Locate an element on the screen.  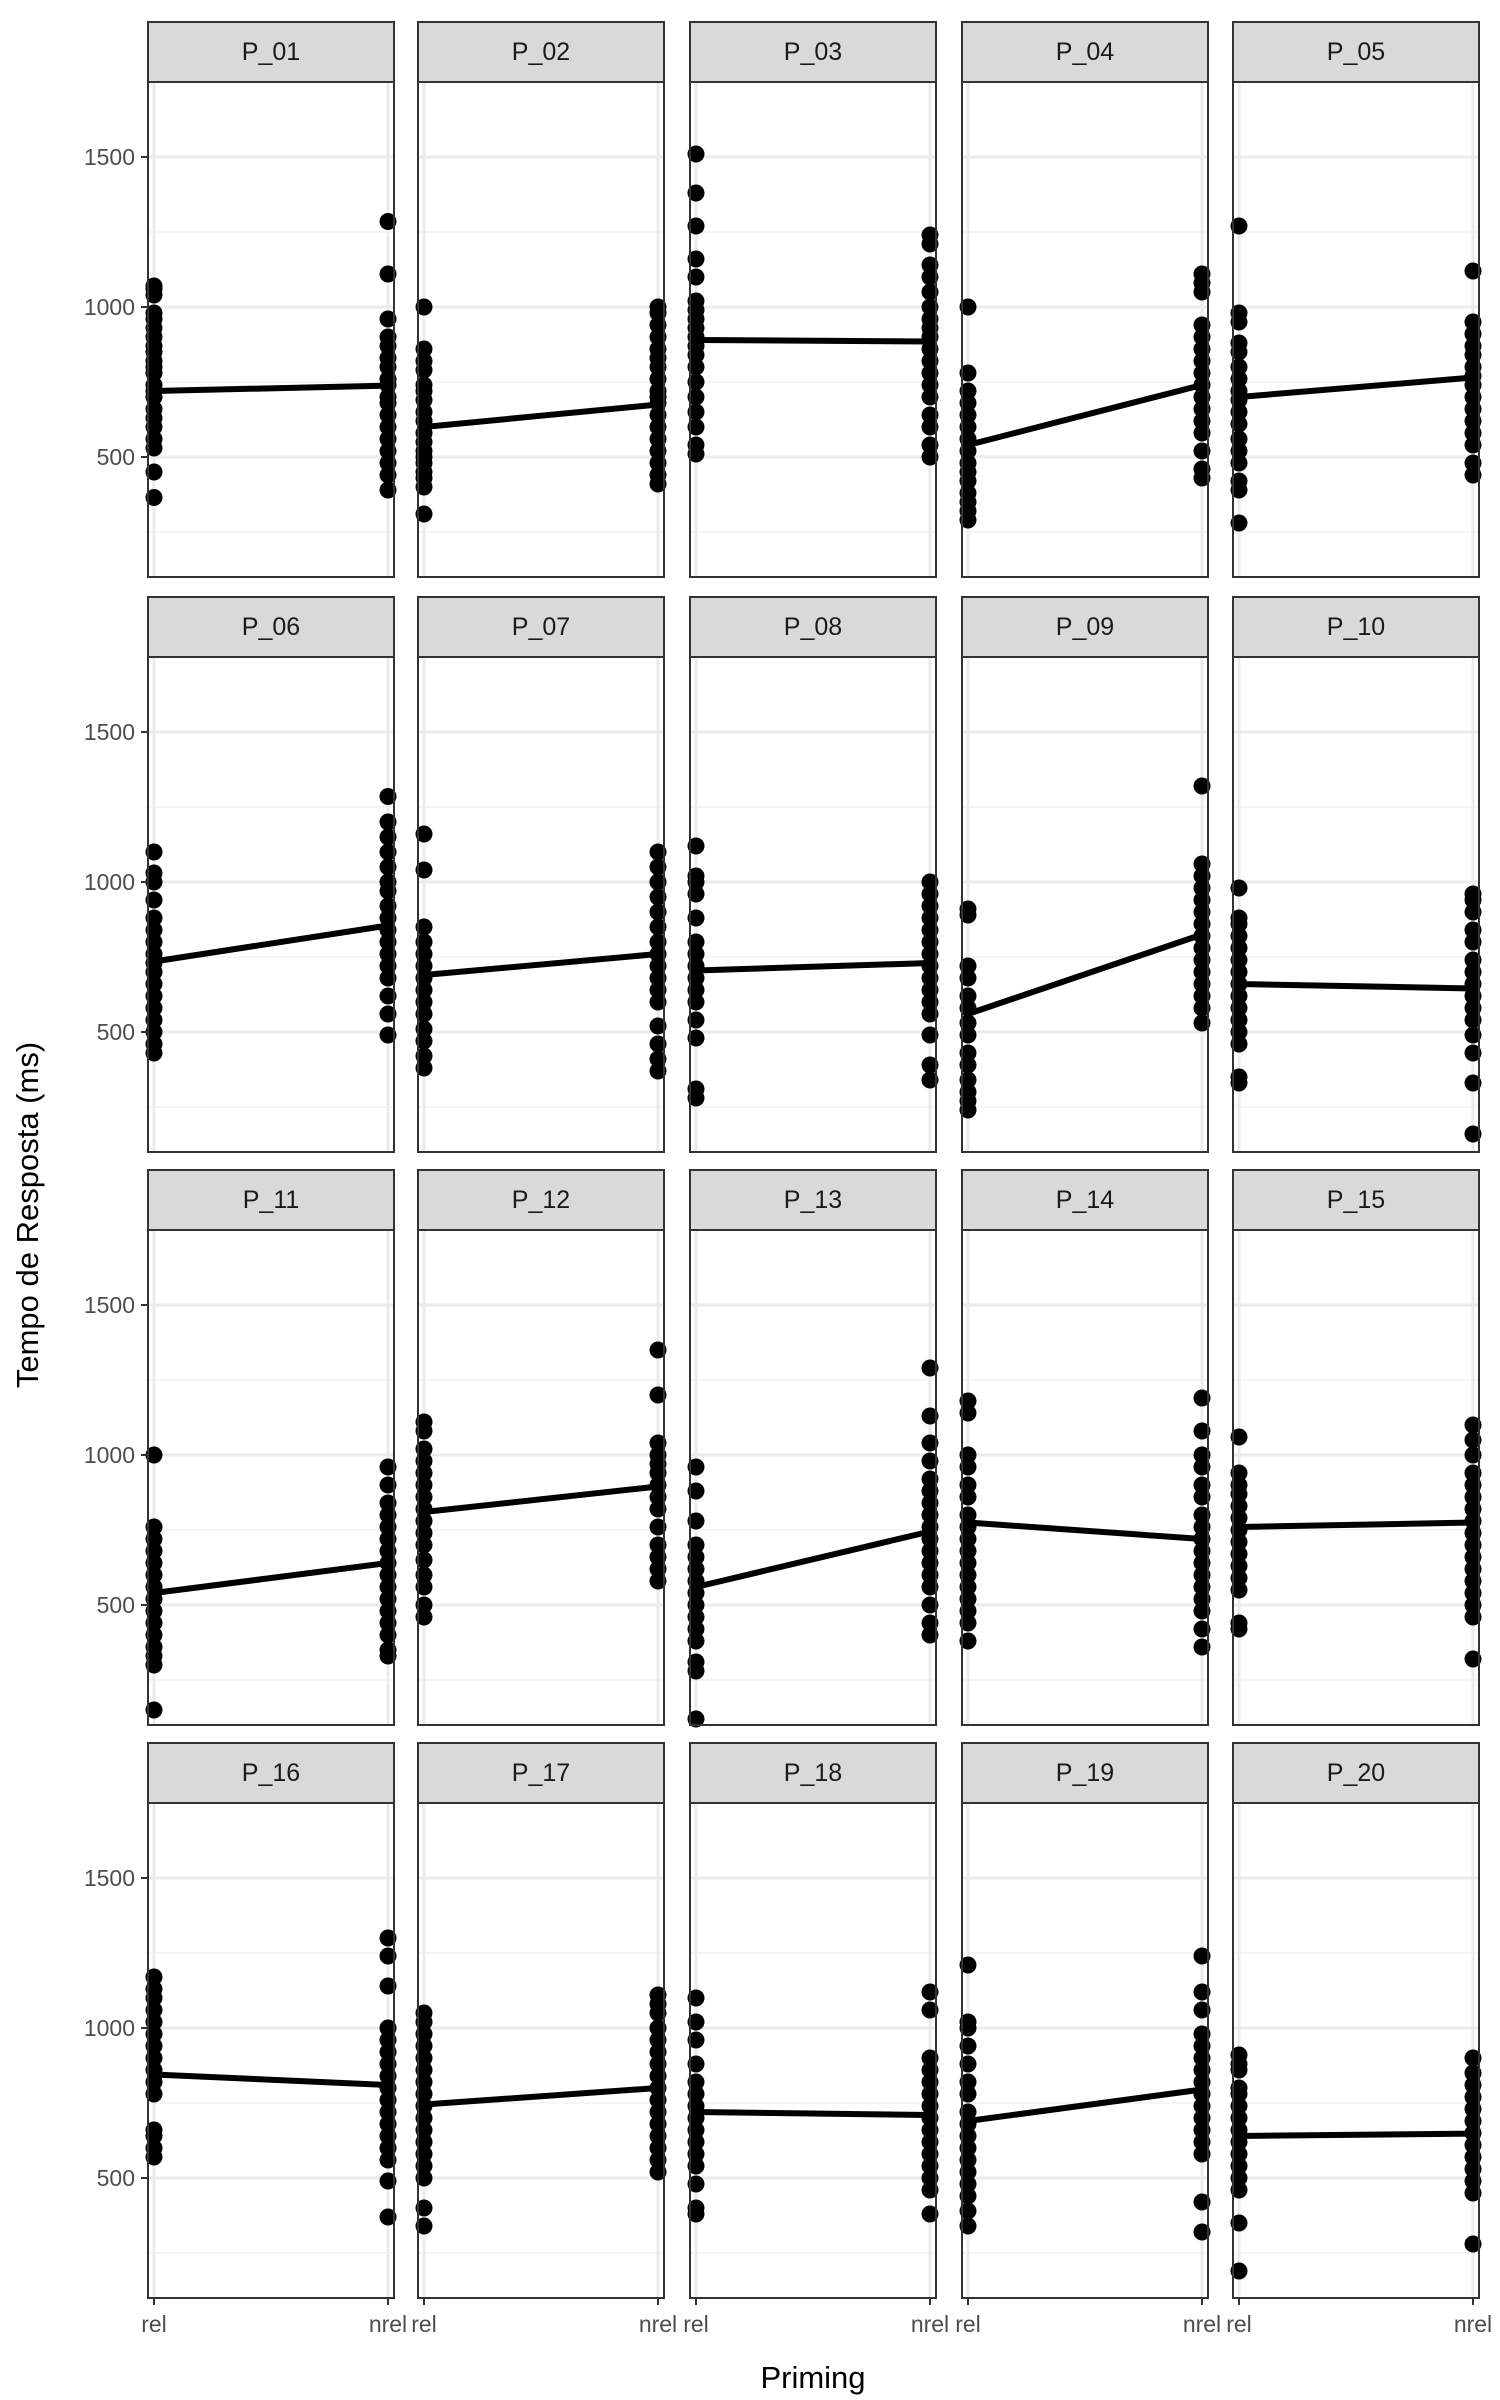
facet-panel-p_13: P_13 is located at coordinates (813, 1448).